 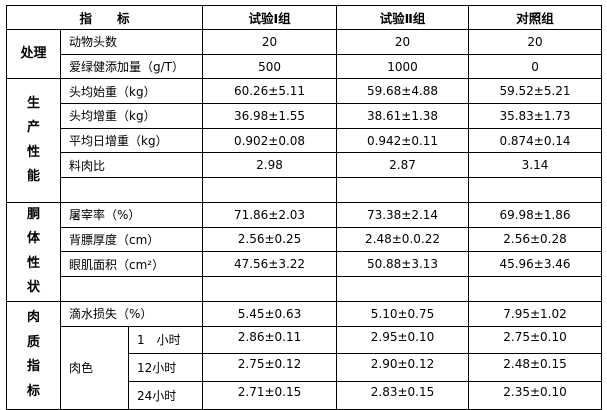 What do you see at coordinates (535, 140) in the screenshot?
I see `cell: 0.874±0.14` at bounding box center [535, 140].